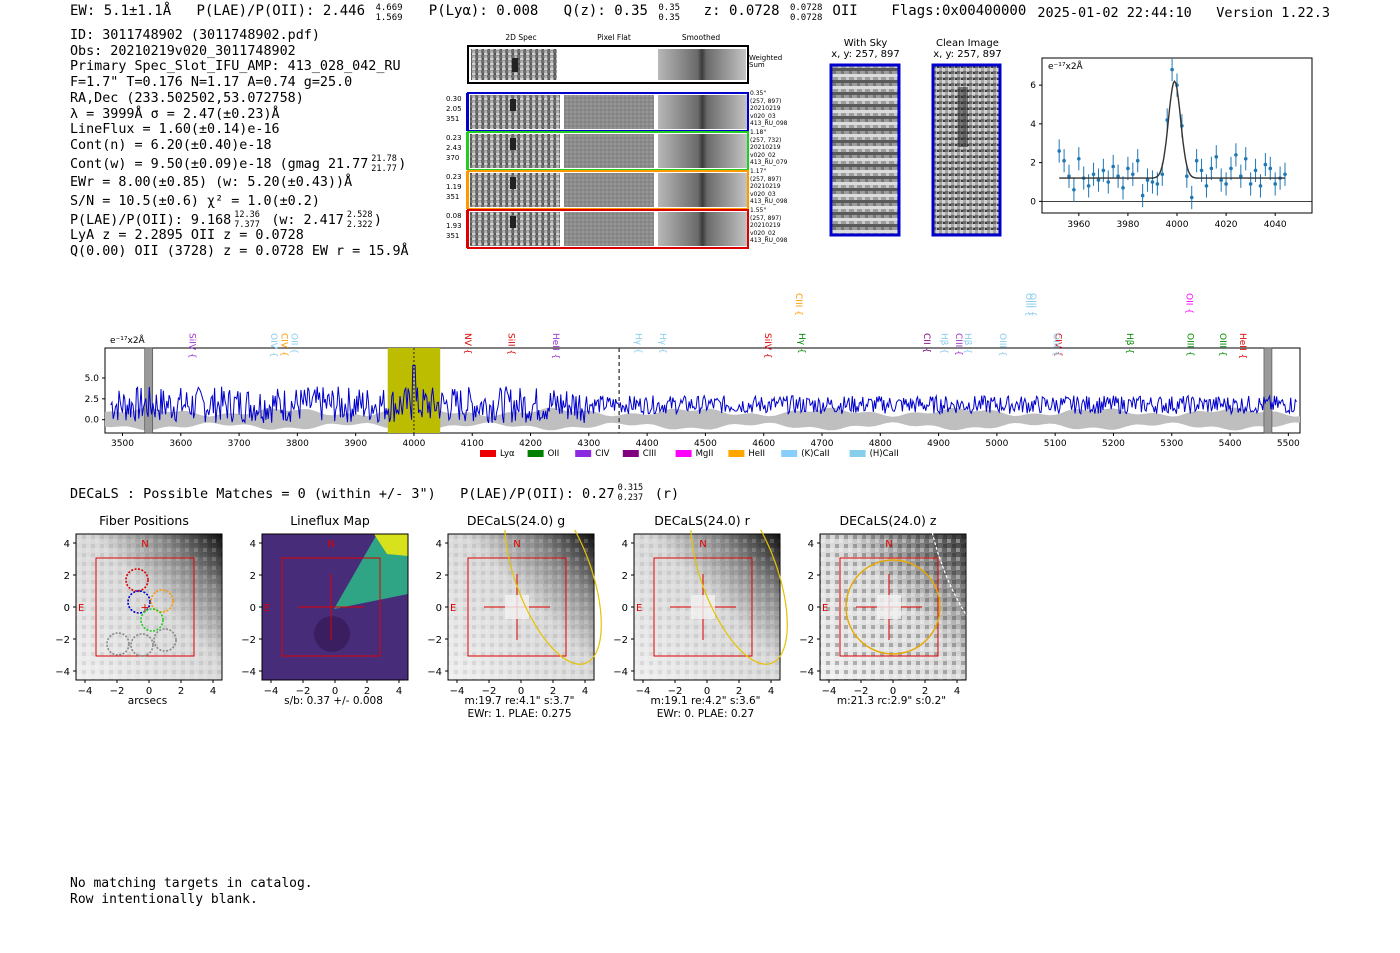 Image resolution: width=1400 pixels, height=953 pixels. Describe the element at coordinates (771, 691) in the screenshot. I see `decals-xtick-label: 4` at that location.